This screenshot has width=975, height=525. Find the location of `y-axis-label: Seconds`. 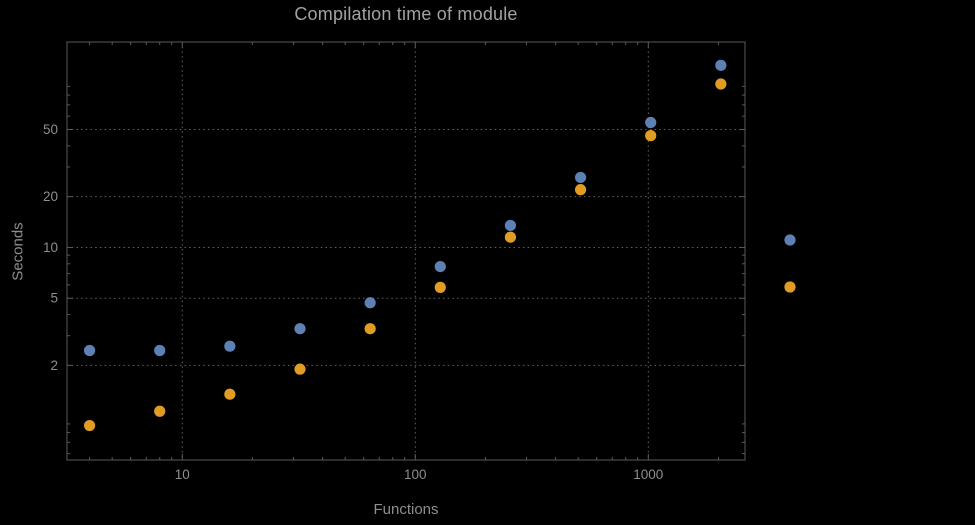

y-axis-label: Seconds is located at coordinates (18, 251).